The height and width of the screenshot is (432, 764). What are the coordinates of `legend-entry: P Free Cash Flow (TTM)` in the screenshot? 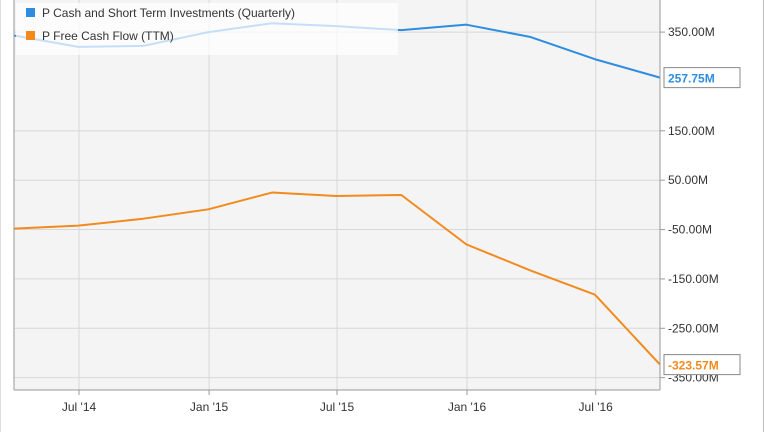 It's located at (108, 36).